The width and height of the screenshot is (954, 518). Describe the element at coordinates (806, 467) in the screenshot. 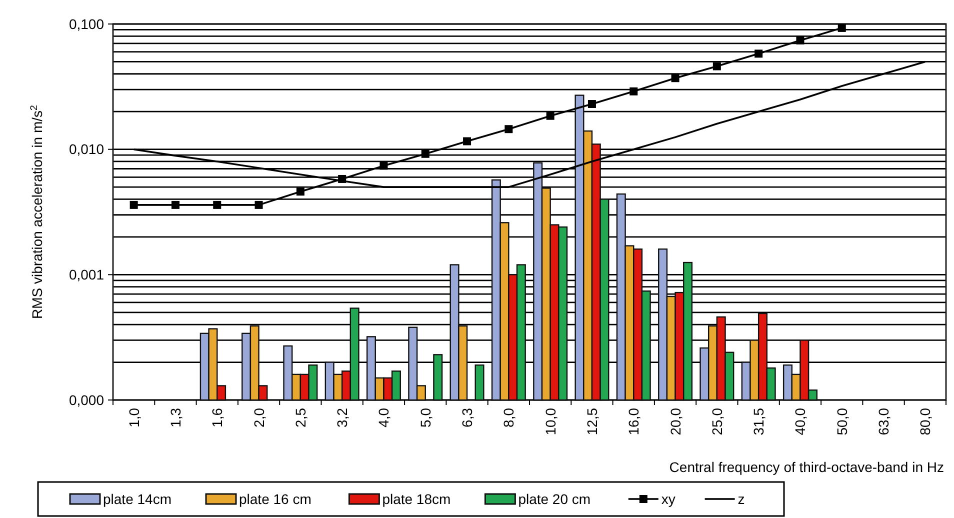

I see `x-axis-title: Central frequency of third-octave-band in Hz` at that location.